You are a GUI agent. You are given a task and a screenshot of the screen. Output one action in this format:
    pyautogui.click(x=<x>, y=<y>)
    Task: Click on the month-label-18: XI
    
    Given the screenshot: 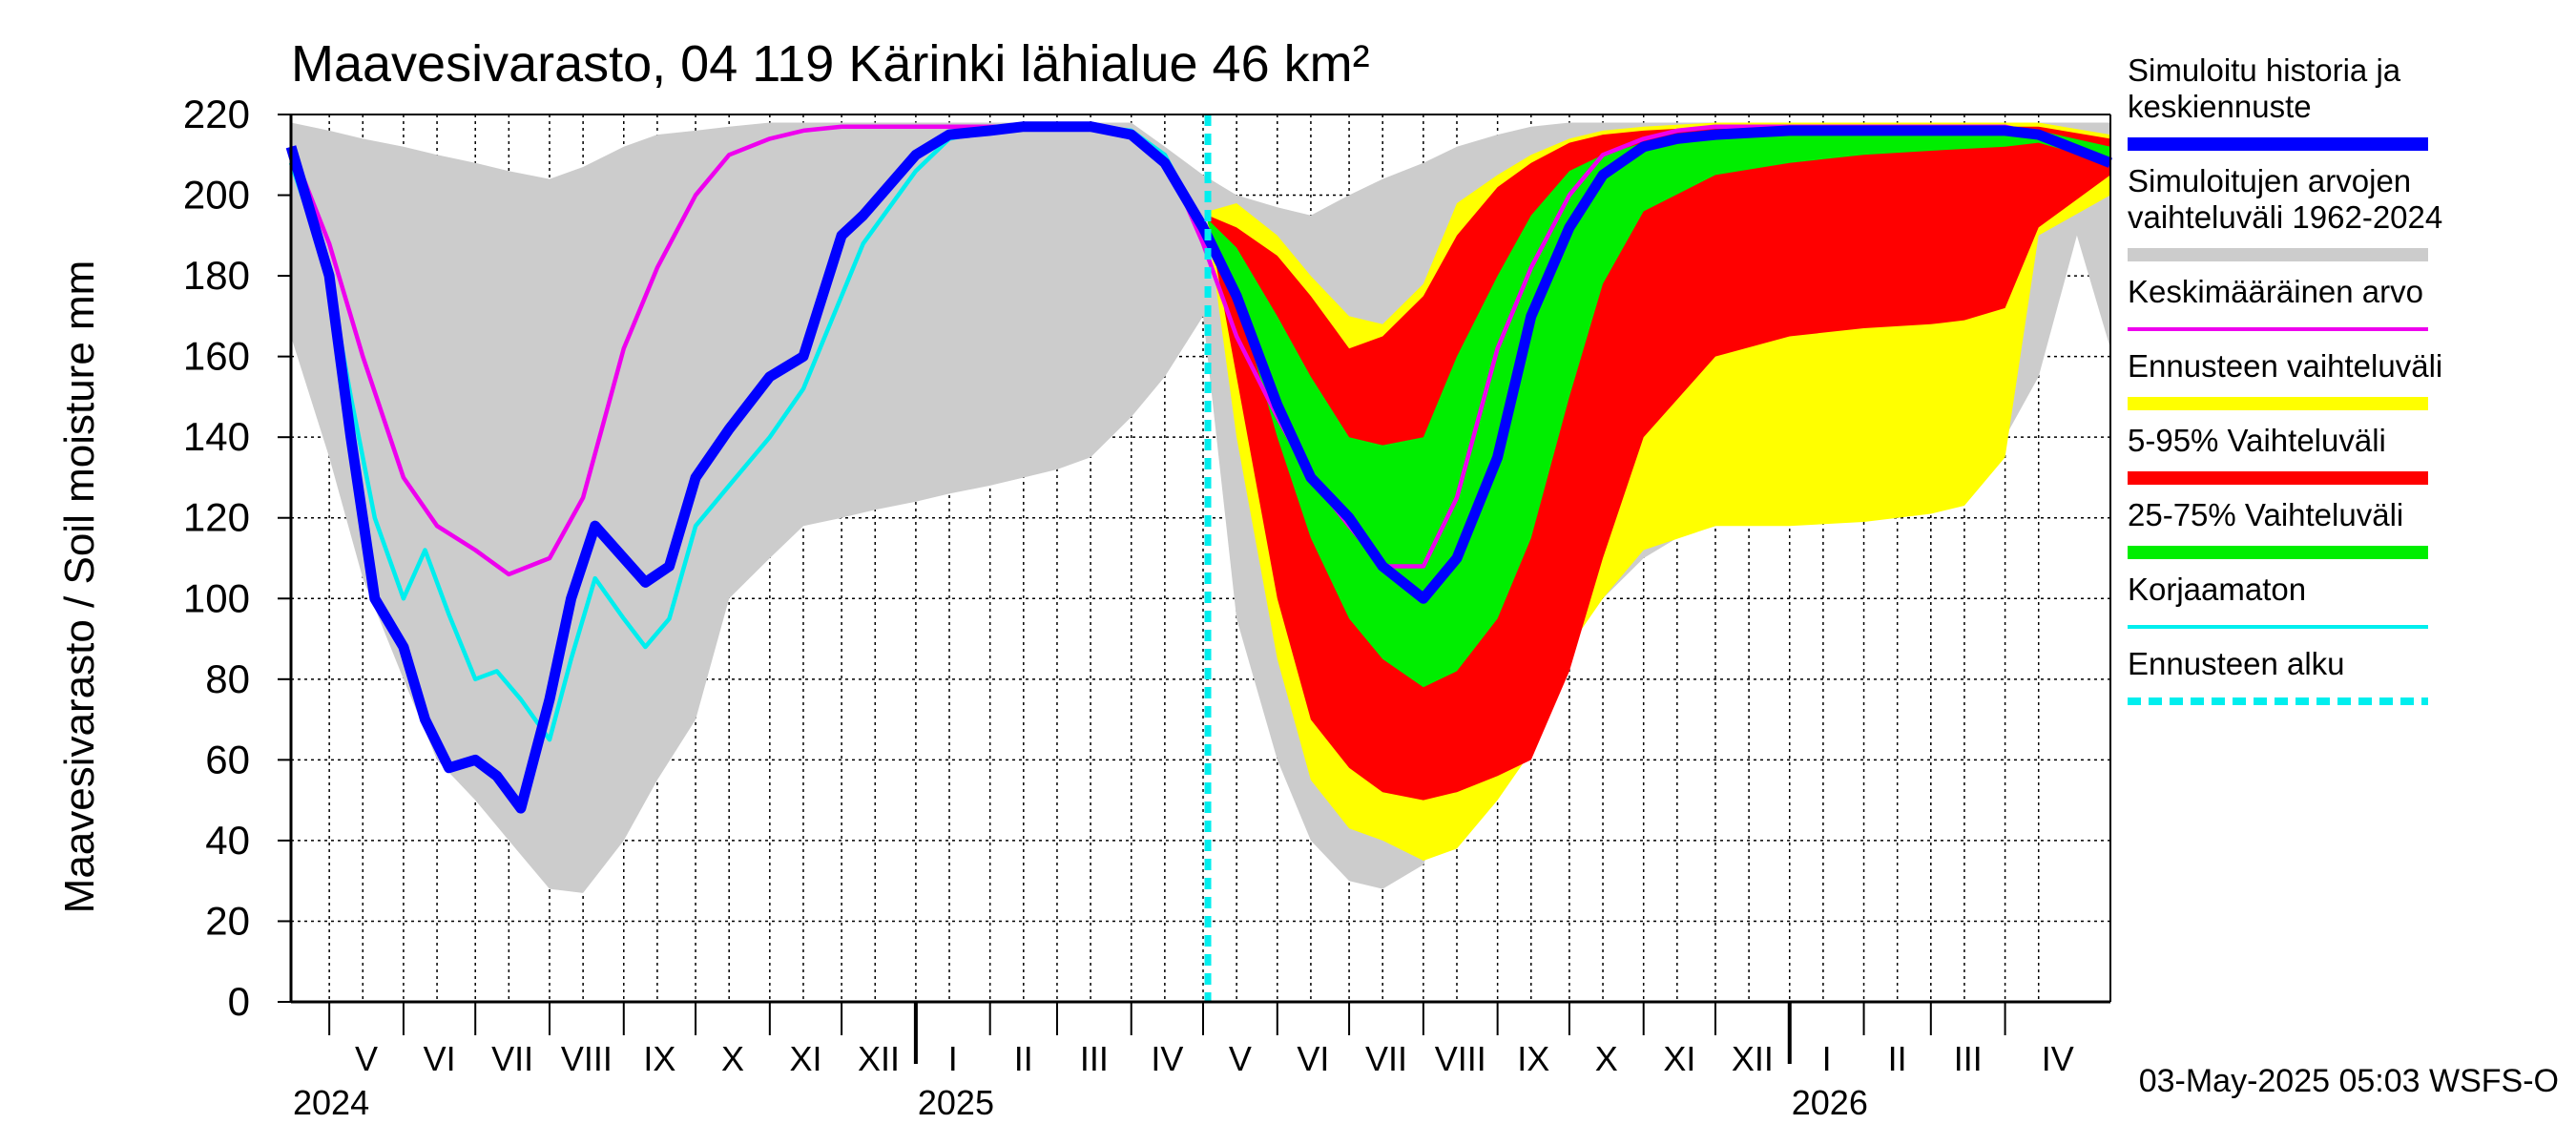 What is the action you would take?
    pyautogui.click(x=1679, y=1058)
    